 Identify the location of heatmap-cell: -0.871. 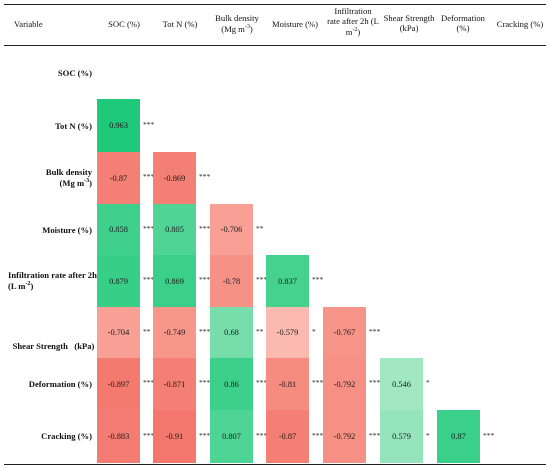
(174, 384).